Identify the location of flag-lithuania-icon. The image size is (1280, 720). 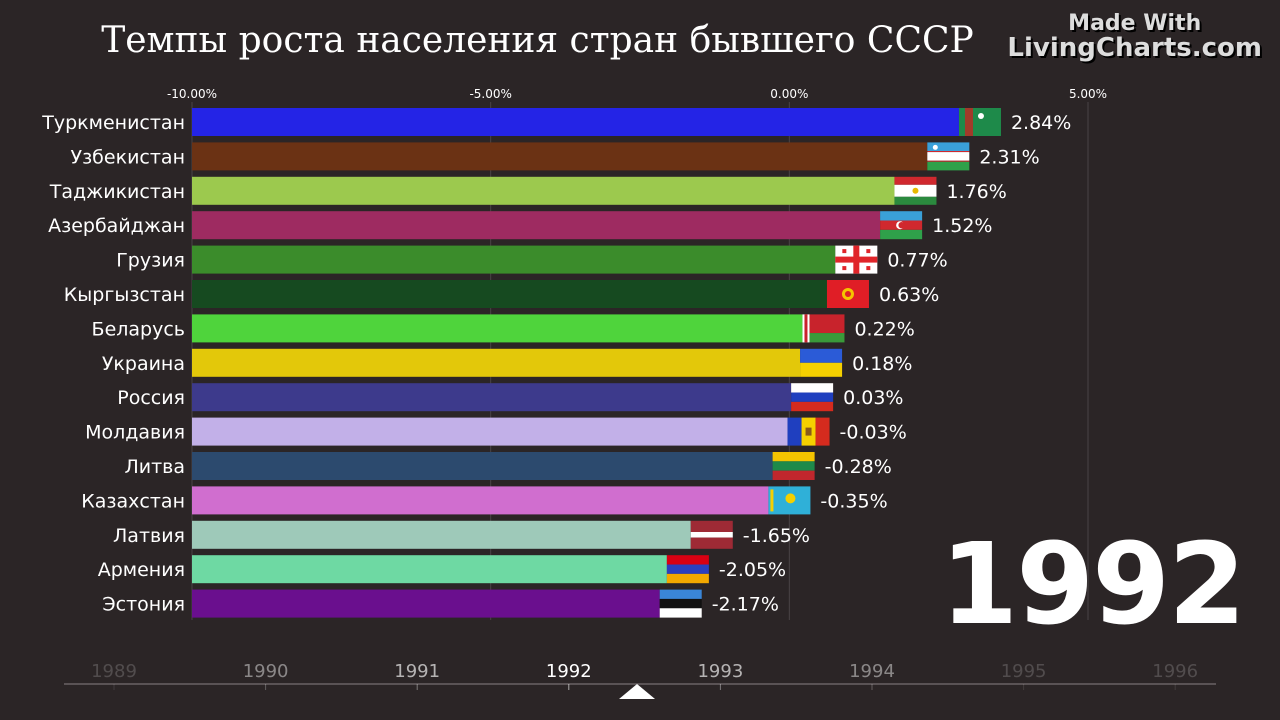
(793, 466).